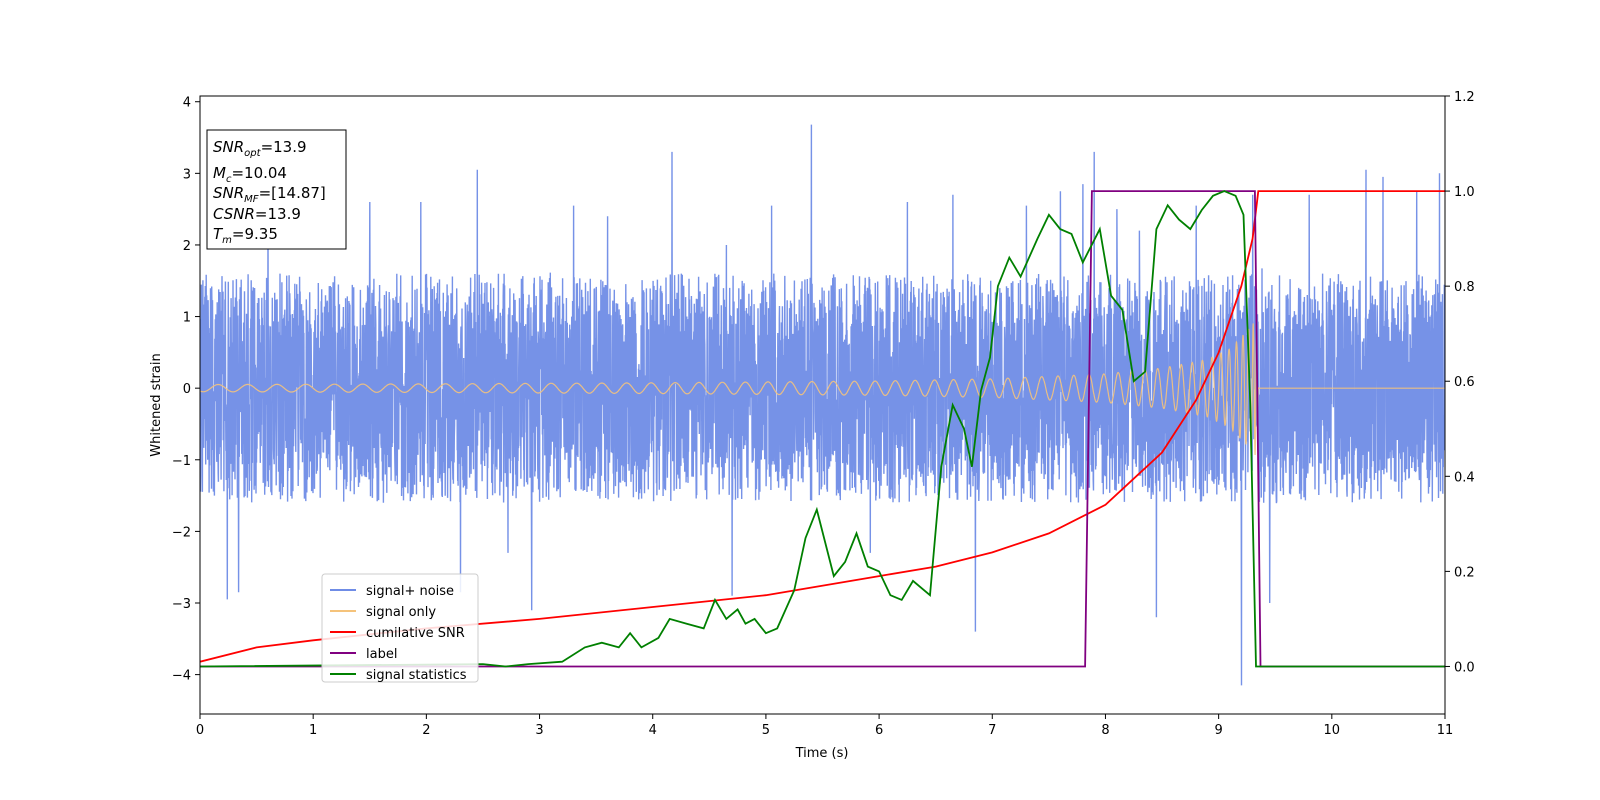 The width and height of the screenshot is (1600, 800). Describe the element at coordinates (1464, 667) in the screenshot. I see `y-right-tick-label: 0.0` at that location.